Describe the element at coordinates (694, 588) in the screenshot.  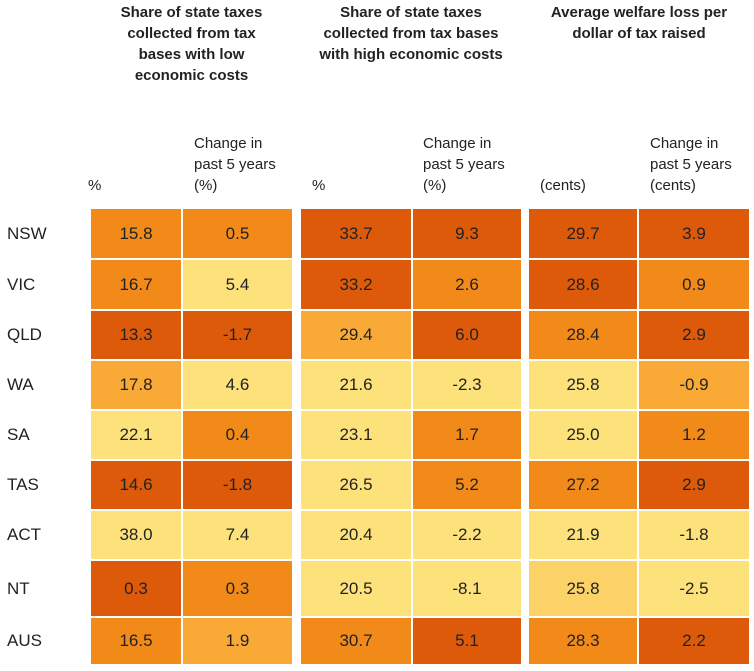
I see `cell: -2.5` at that location.